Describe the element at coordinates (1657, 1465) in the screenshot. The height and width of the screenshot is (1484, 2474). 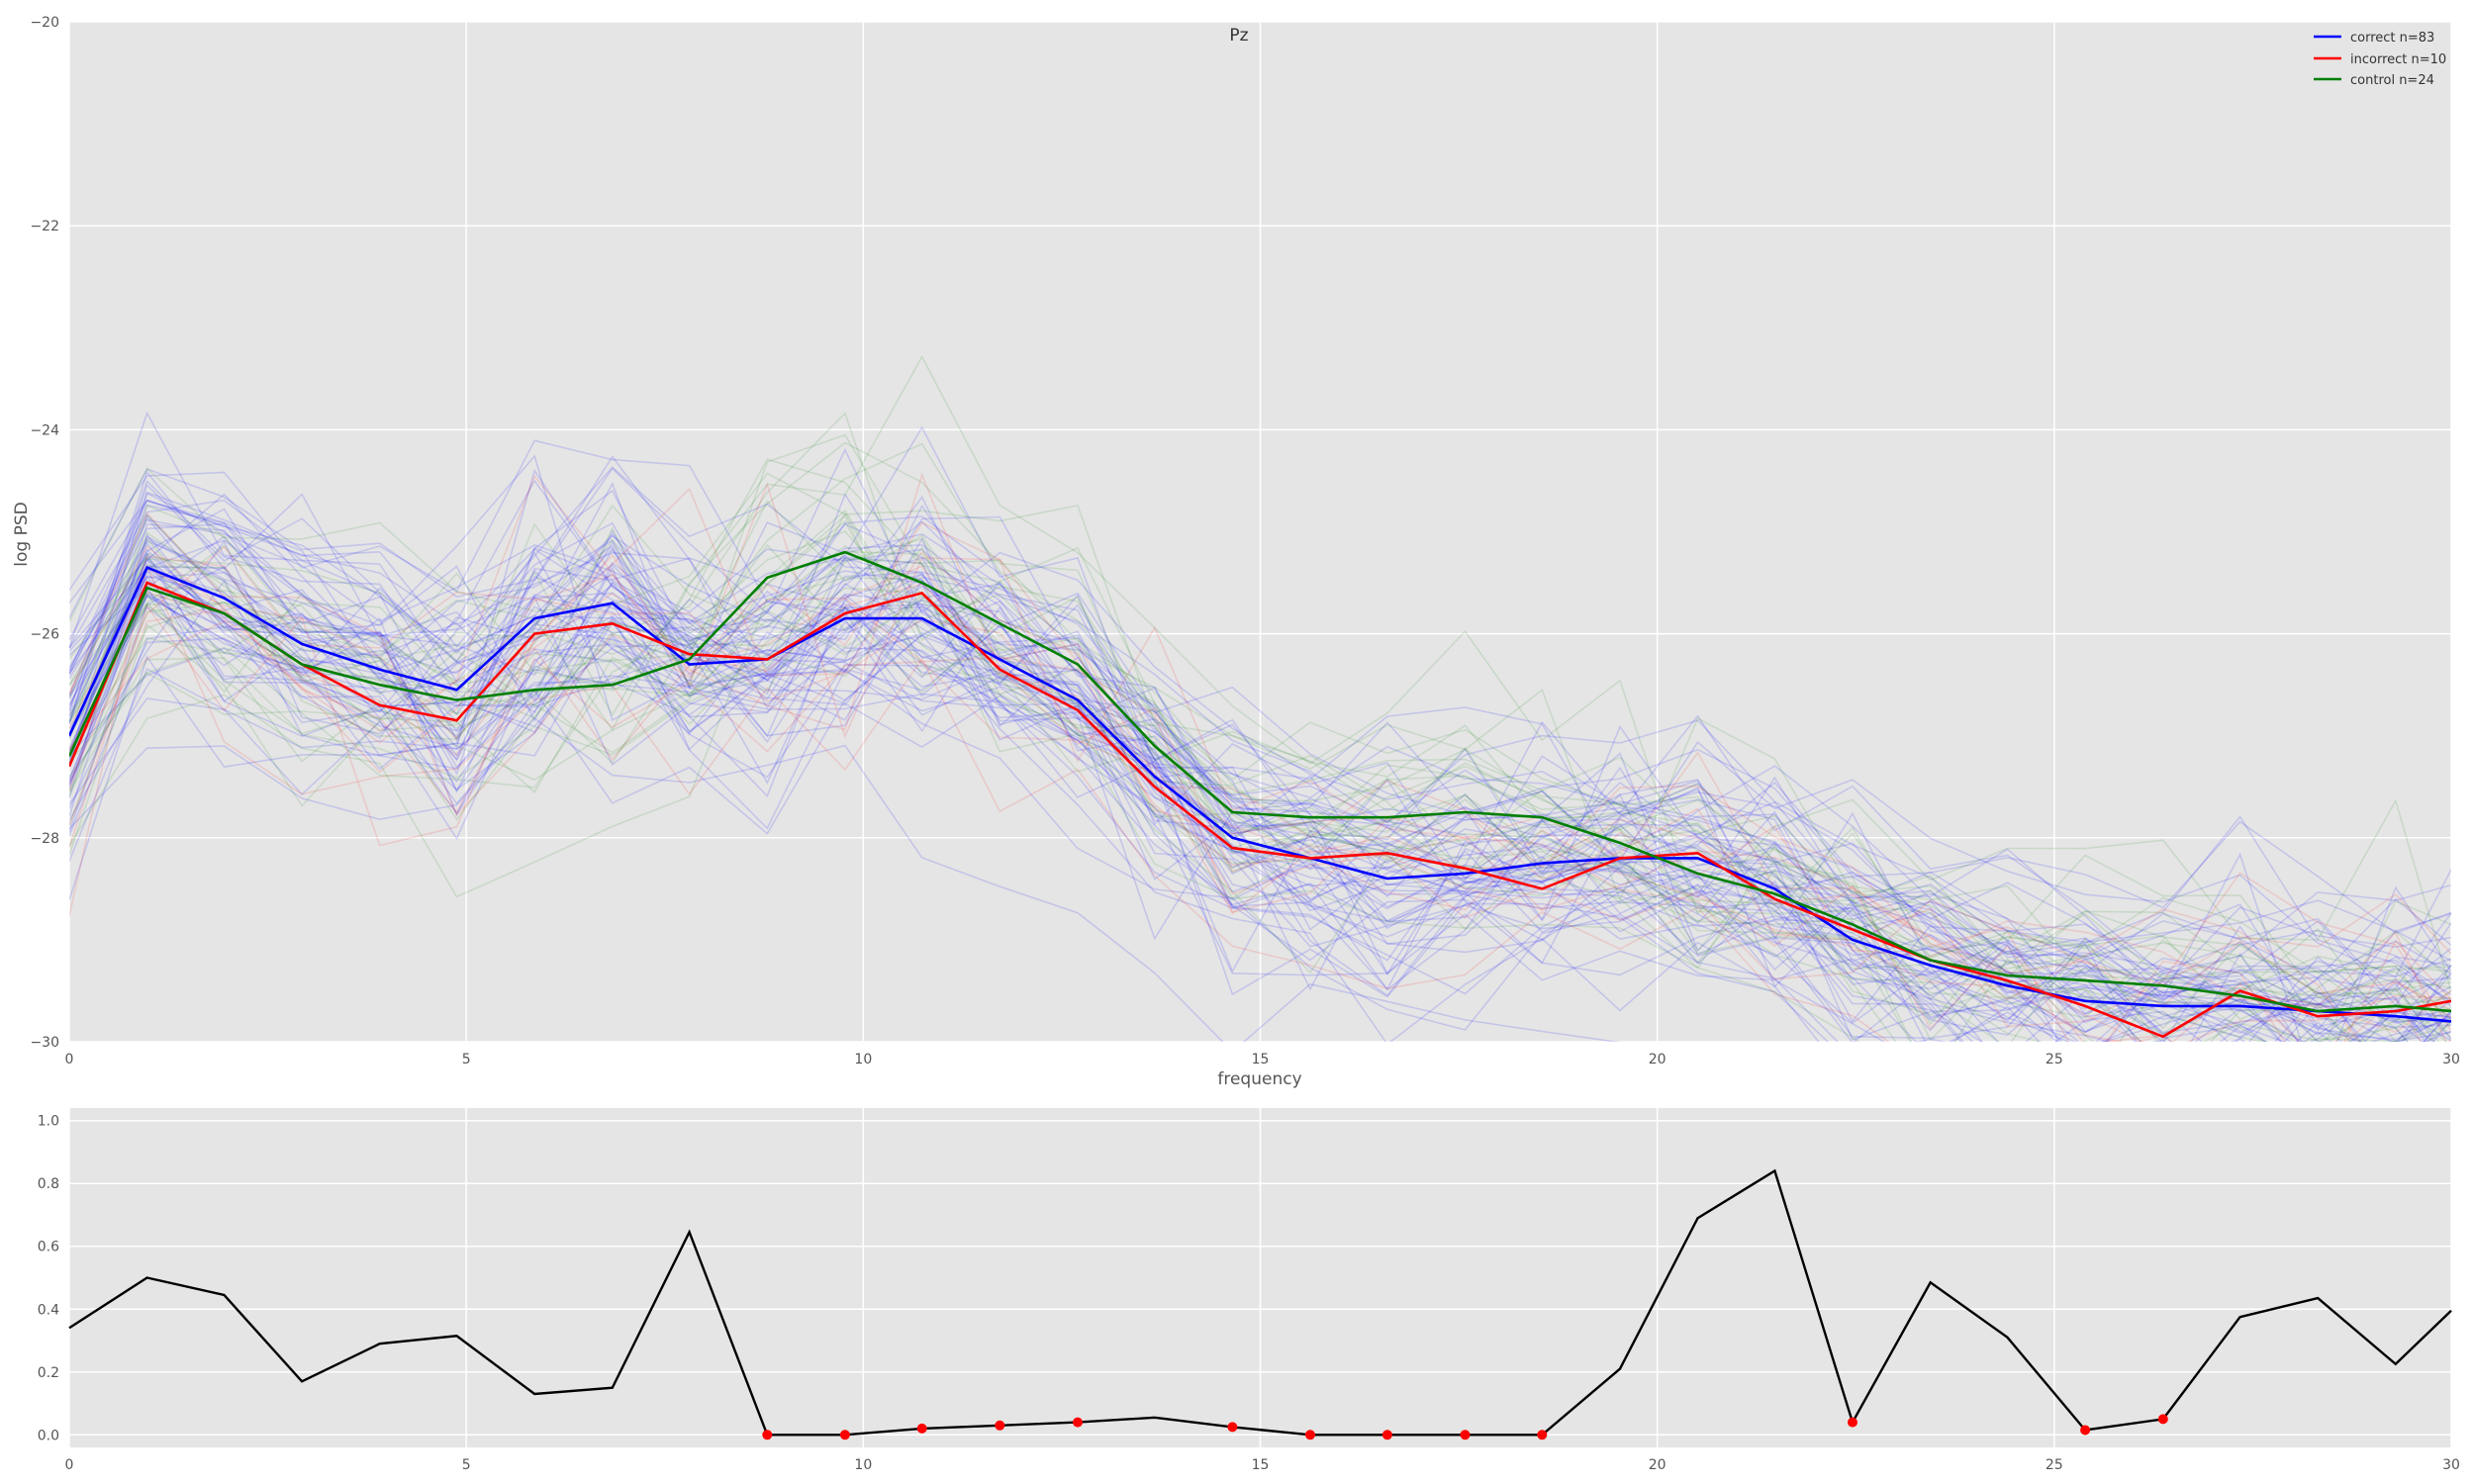
I see `pvalue-x-tick: 20` at that location.